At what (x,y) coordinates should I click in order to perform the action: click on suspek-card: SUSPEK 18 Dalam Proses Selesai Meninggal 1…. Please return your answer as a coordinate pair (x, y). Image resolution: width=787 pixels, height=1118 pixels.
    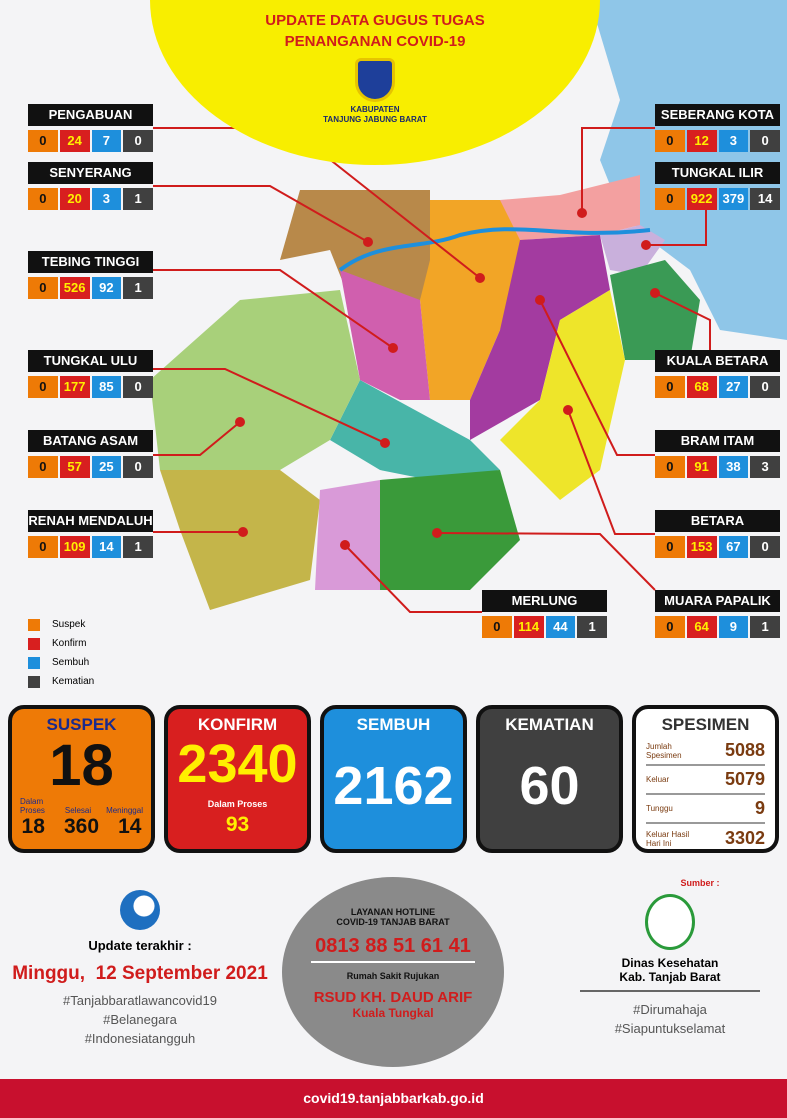
    Looking at the image, I should click on (81, 779).